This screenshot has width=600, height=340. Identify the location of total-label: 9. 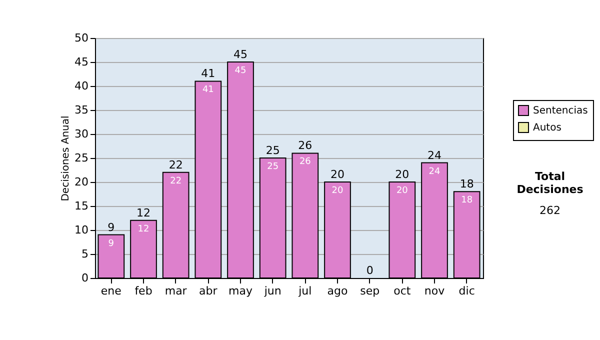
(111, 227).